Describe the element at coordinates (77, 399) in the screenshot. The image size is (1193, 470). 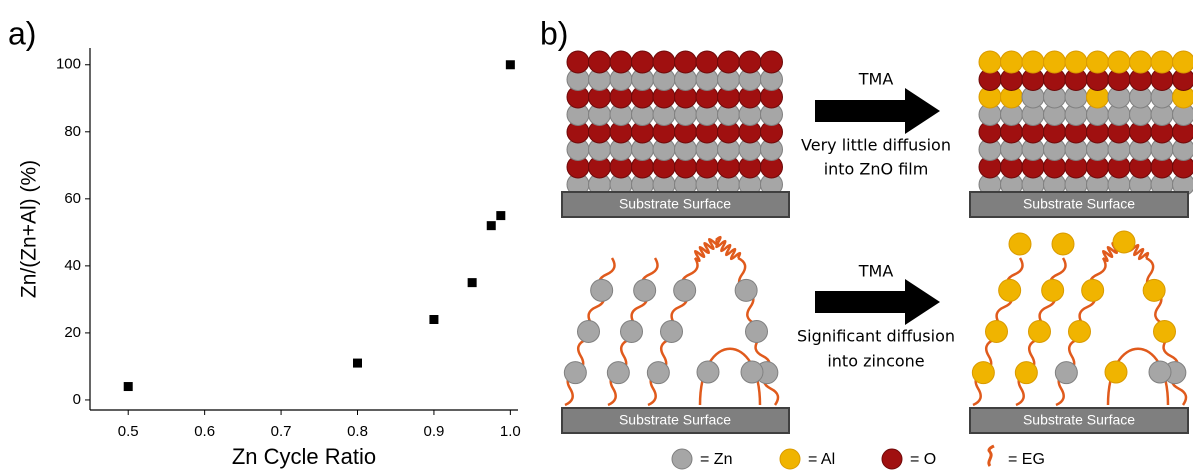
I see `y-tick-label: 0` at that location.